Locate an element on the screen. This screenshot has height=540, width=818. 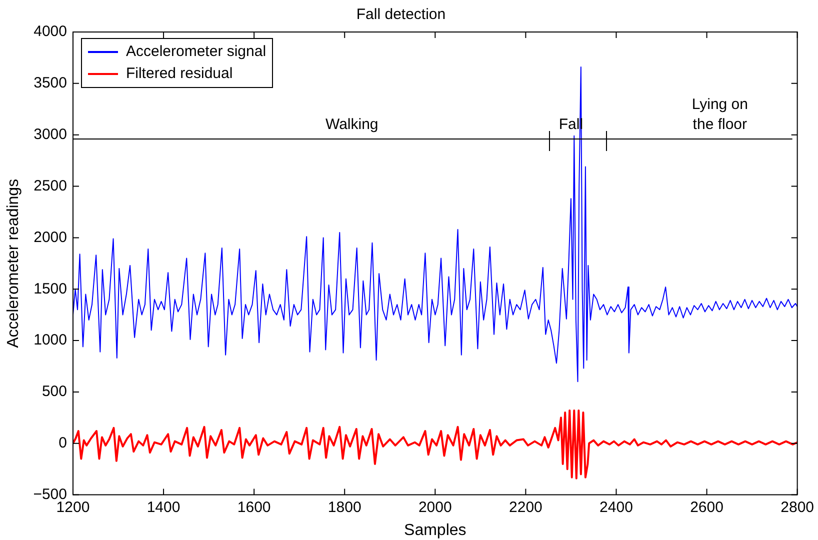
x-tick-label: 1800 is located at coordinates (345, 507).